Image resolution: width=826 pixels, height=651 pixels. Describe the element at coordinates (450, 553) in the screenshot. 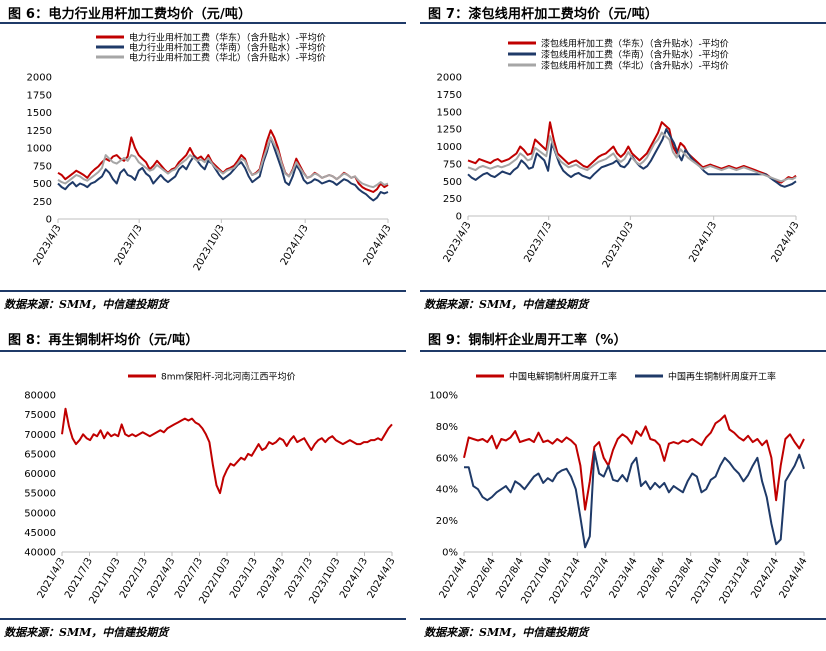

I see `y-tick-label: 0%` at that location.